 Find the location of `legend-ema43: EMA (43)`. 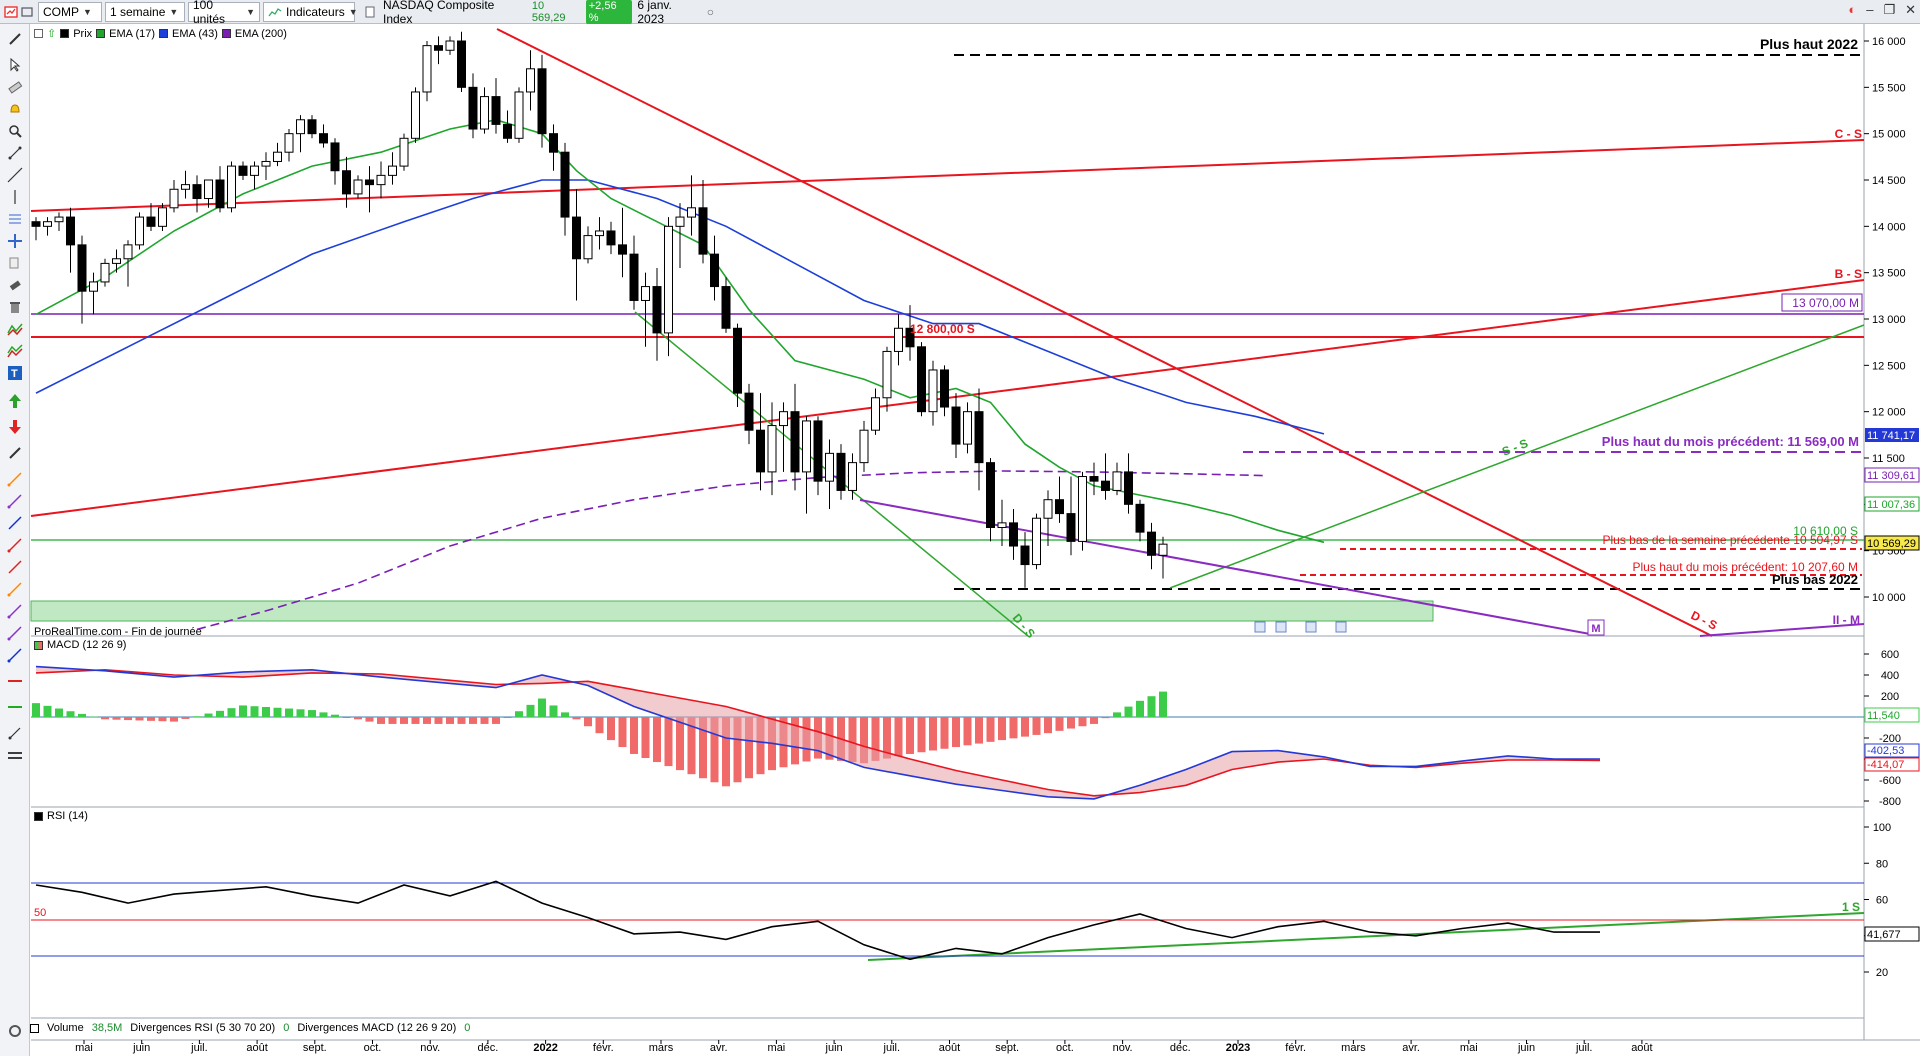

legend-ema43: EMA (43) is located at coordinates (195, 33).